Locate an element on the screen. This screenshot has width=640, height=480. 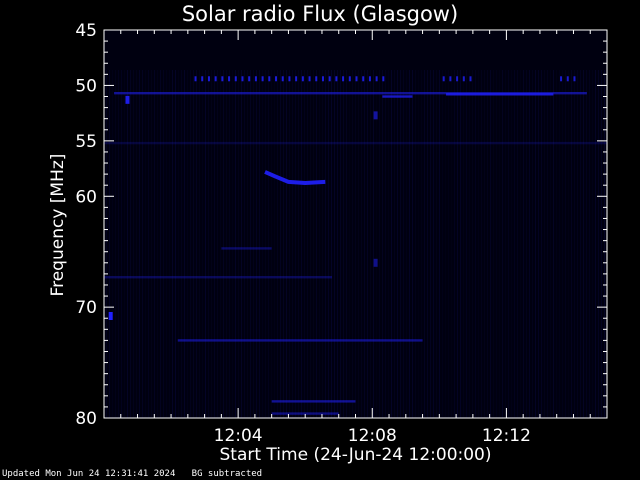
y-tick-label: 50 is located at coordinates (86, 86).